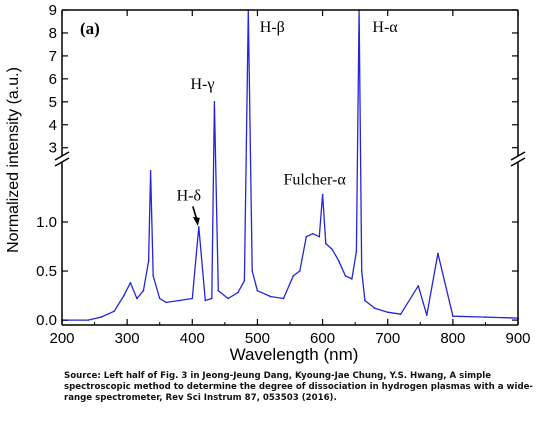 The image size is (540, 423). What do you see at coordinates (387, 338) in the screenshot?
I see `x-tick-label: 700` at bounding box center [387, 338].